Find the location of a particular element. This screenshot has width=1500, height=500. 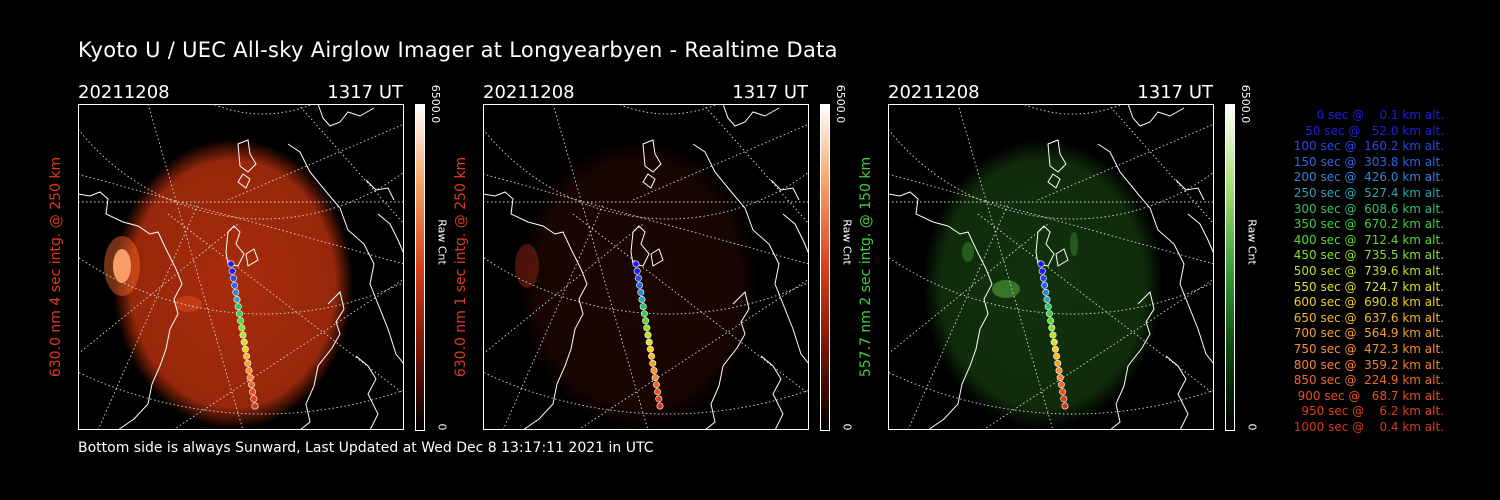

trajectory-point-350s is located at coordinates (1049, 314).